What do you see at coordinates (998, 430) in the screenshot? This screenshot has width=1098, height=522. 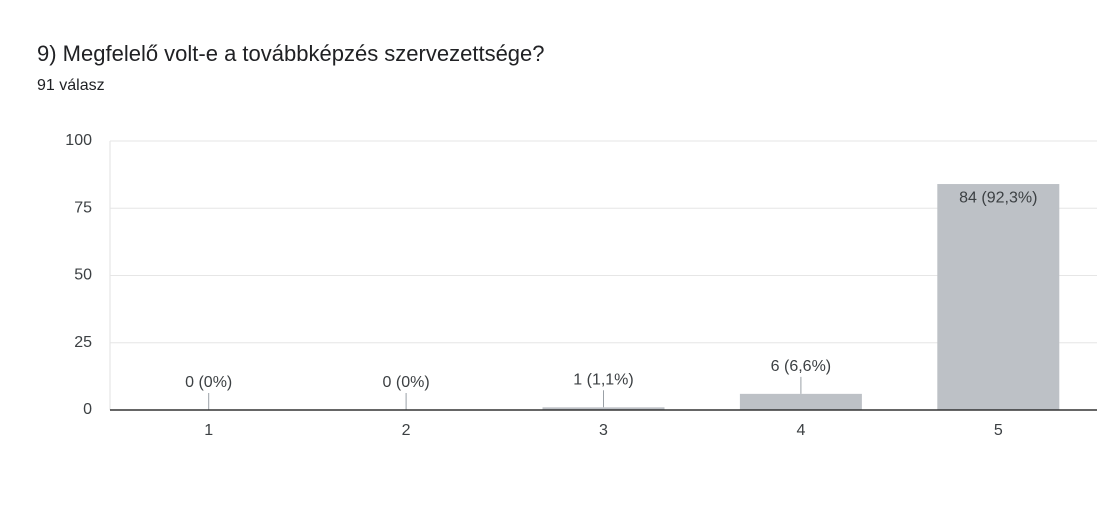 I see `x-tick-label: 5` at bounding box center [998, 430].